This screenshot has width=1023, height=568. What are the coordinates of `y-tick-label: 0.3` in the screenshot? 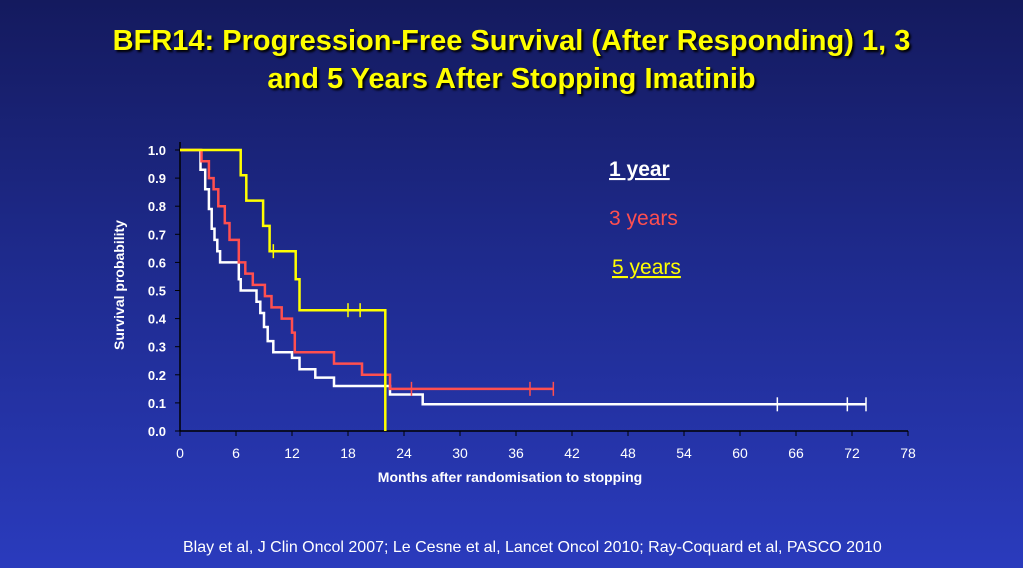 It's located at (157, 347).